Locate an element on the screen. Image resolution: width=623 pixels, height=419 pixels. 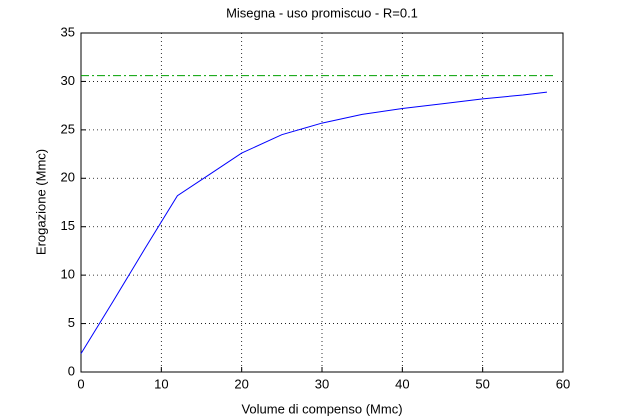
y-tick-label: 0 is located at coordinates (71, 370).